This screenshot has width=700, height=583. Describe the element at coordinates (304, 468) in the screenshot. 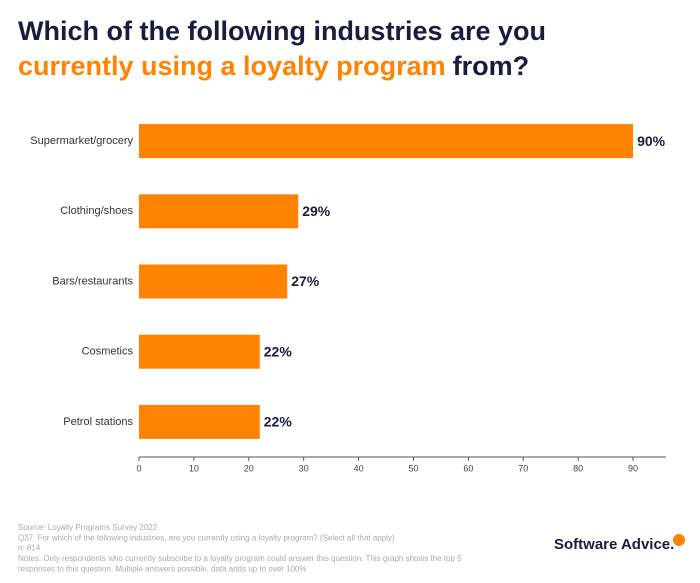

I see `x-tick-label: 30` at that location.